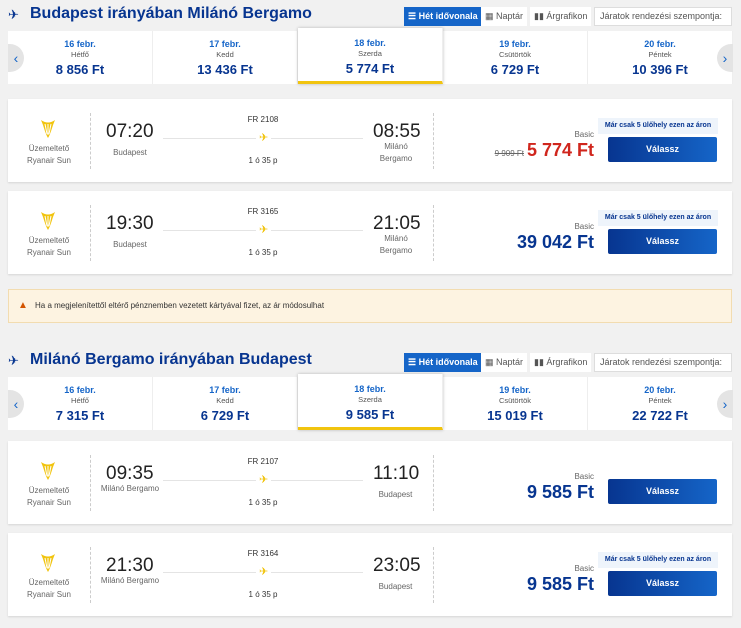 The width and height of the screenshot is (741, 628). I want to click on flight-number: FR 2108, so click(263, 119).